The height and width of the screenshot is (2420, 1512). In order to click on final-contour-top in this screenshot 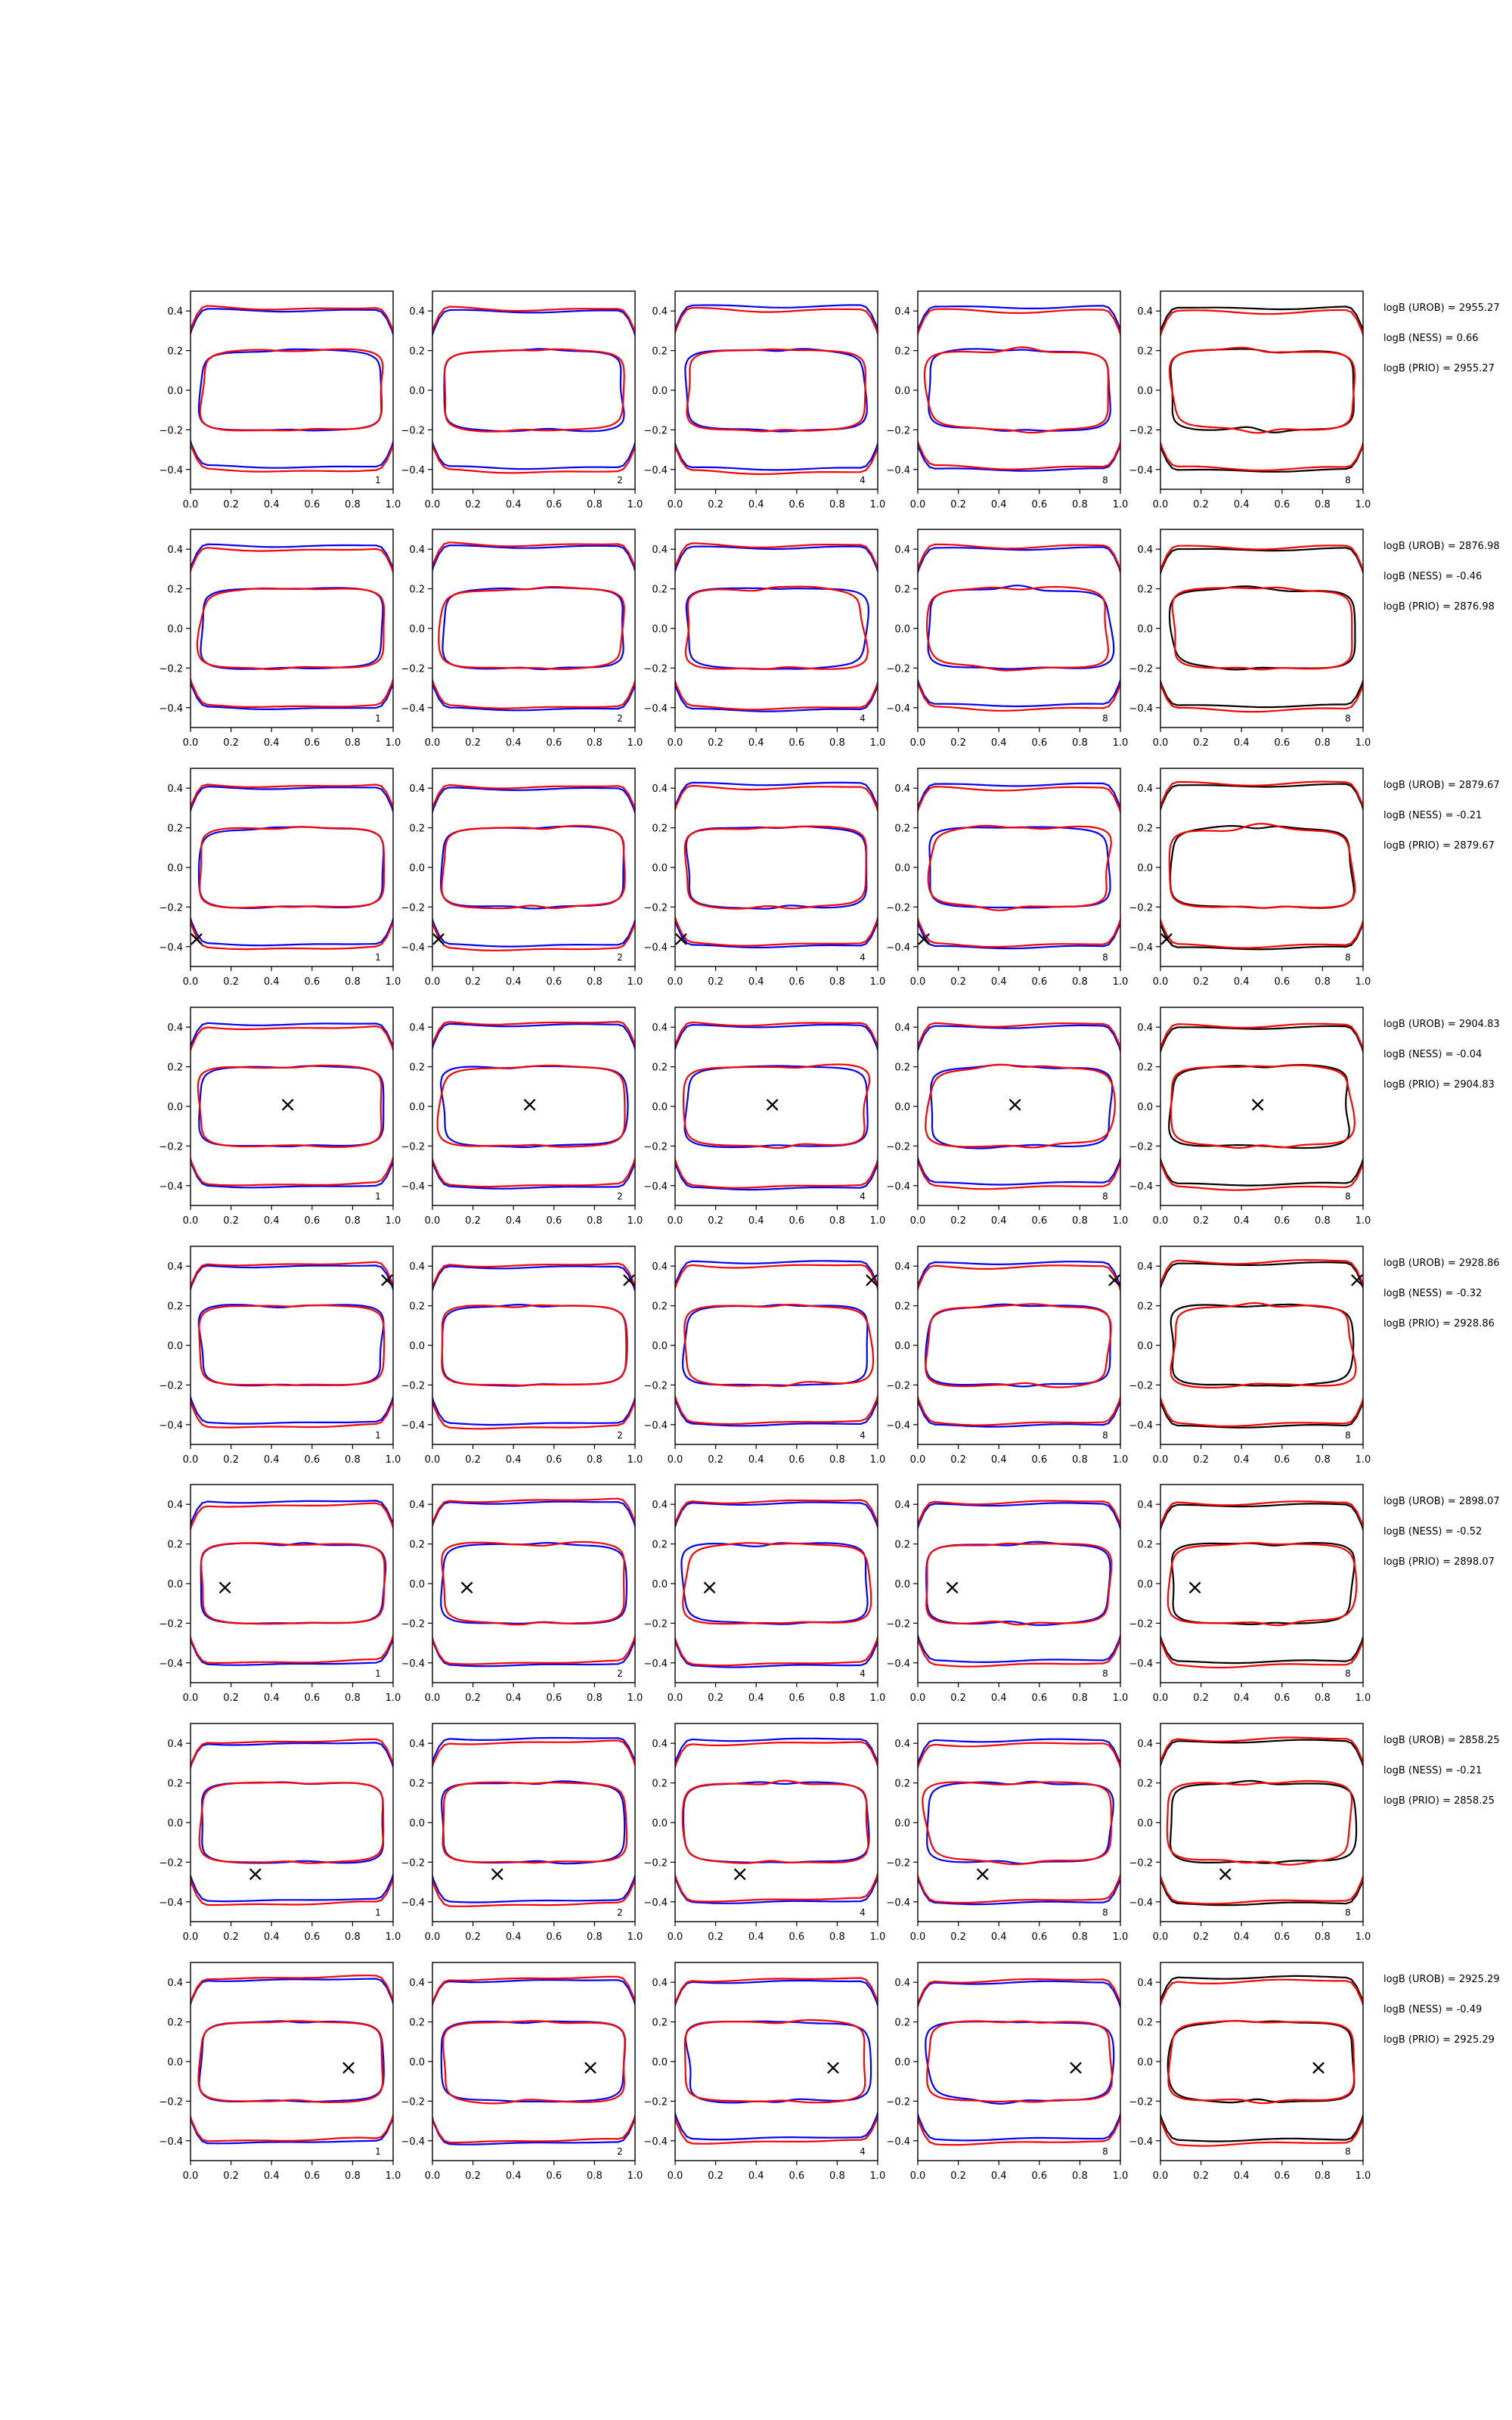, I will do `click(1261, 1754)`.